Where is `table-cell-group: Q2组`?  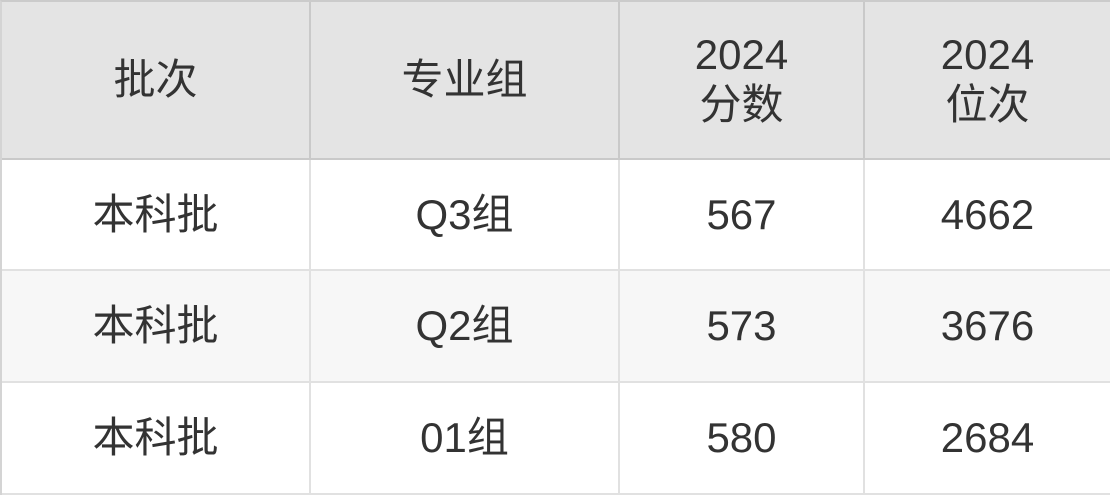
table-cell-group: Q2组 is located at coordinates (465, 327).